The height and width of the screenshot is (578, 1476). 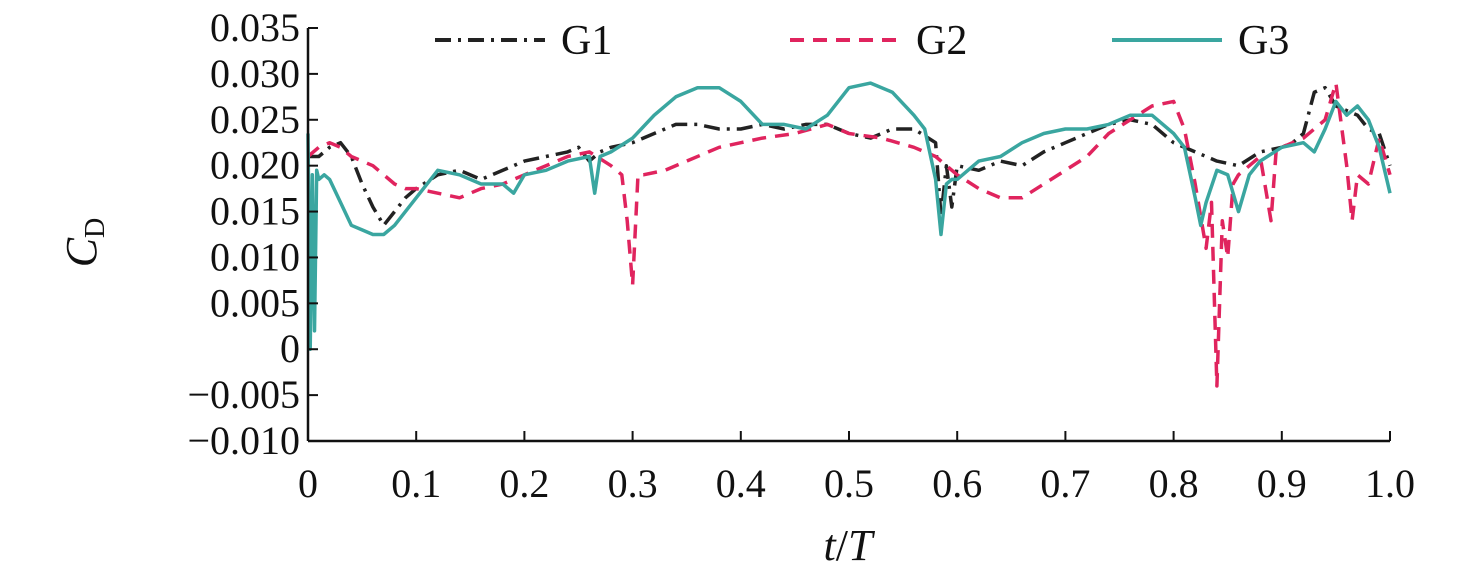 I want to click on y-tick-label: −0.005, so click(x=243, y=394).